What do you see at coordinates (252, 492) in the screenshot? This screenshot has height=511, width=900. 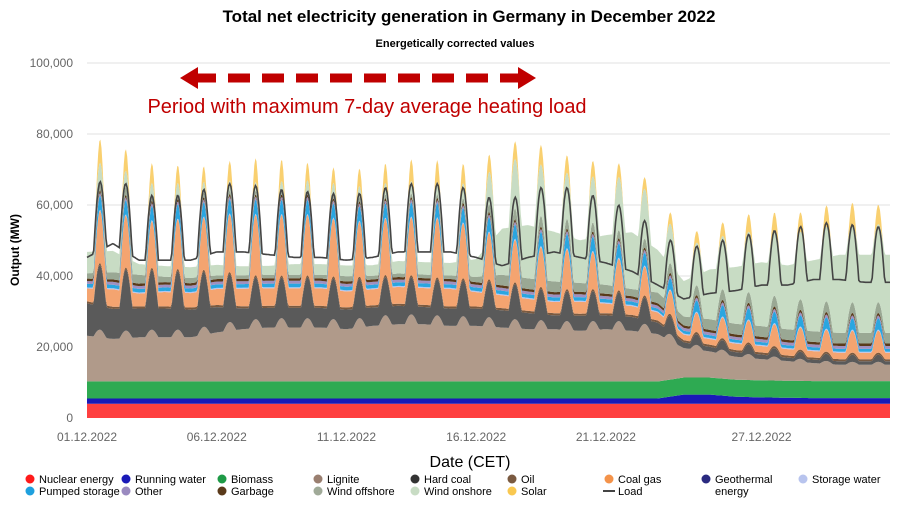 I see `legend-label: Garbage` at bounding box center [252, 492].